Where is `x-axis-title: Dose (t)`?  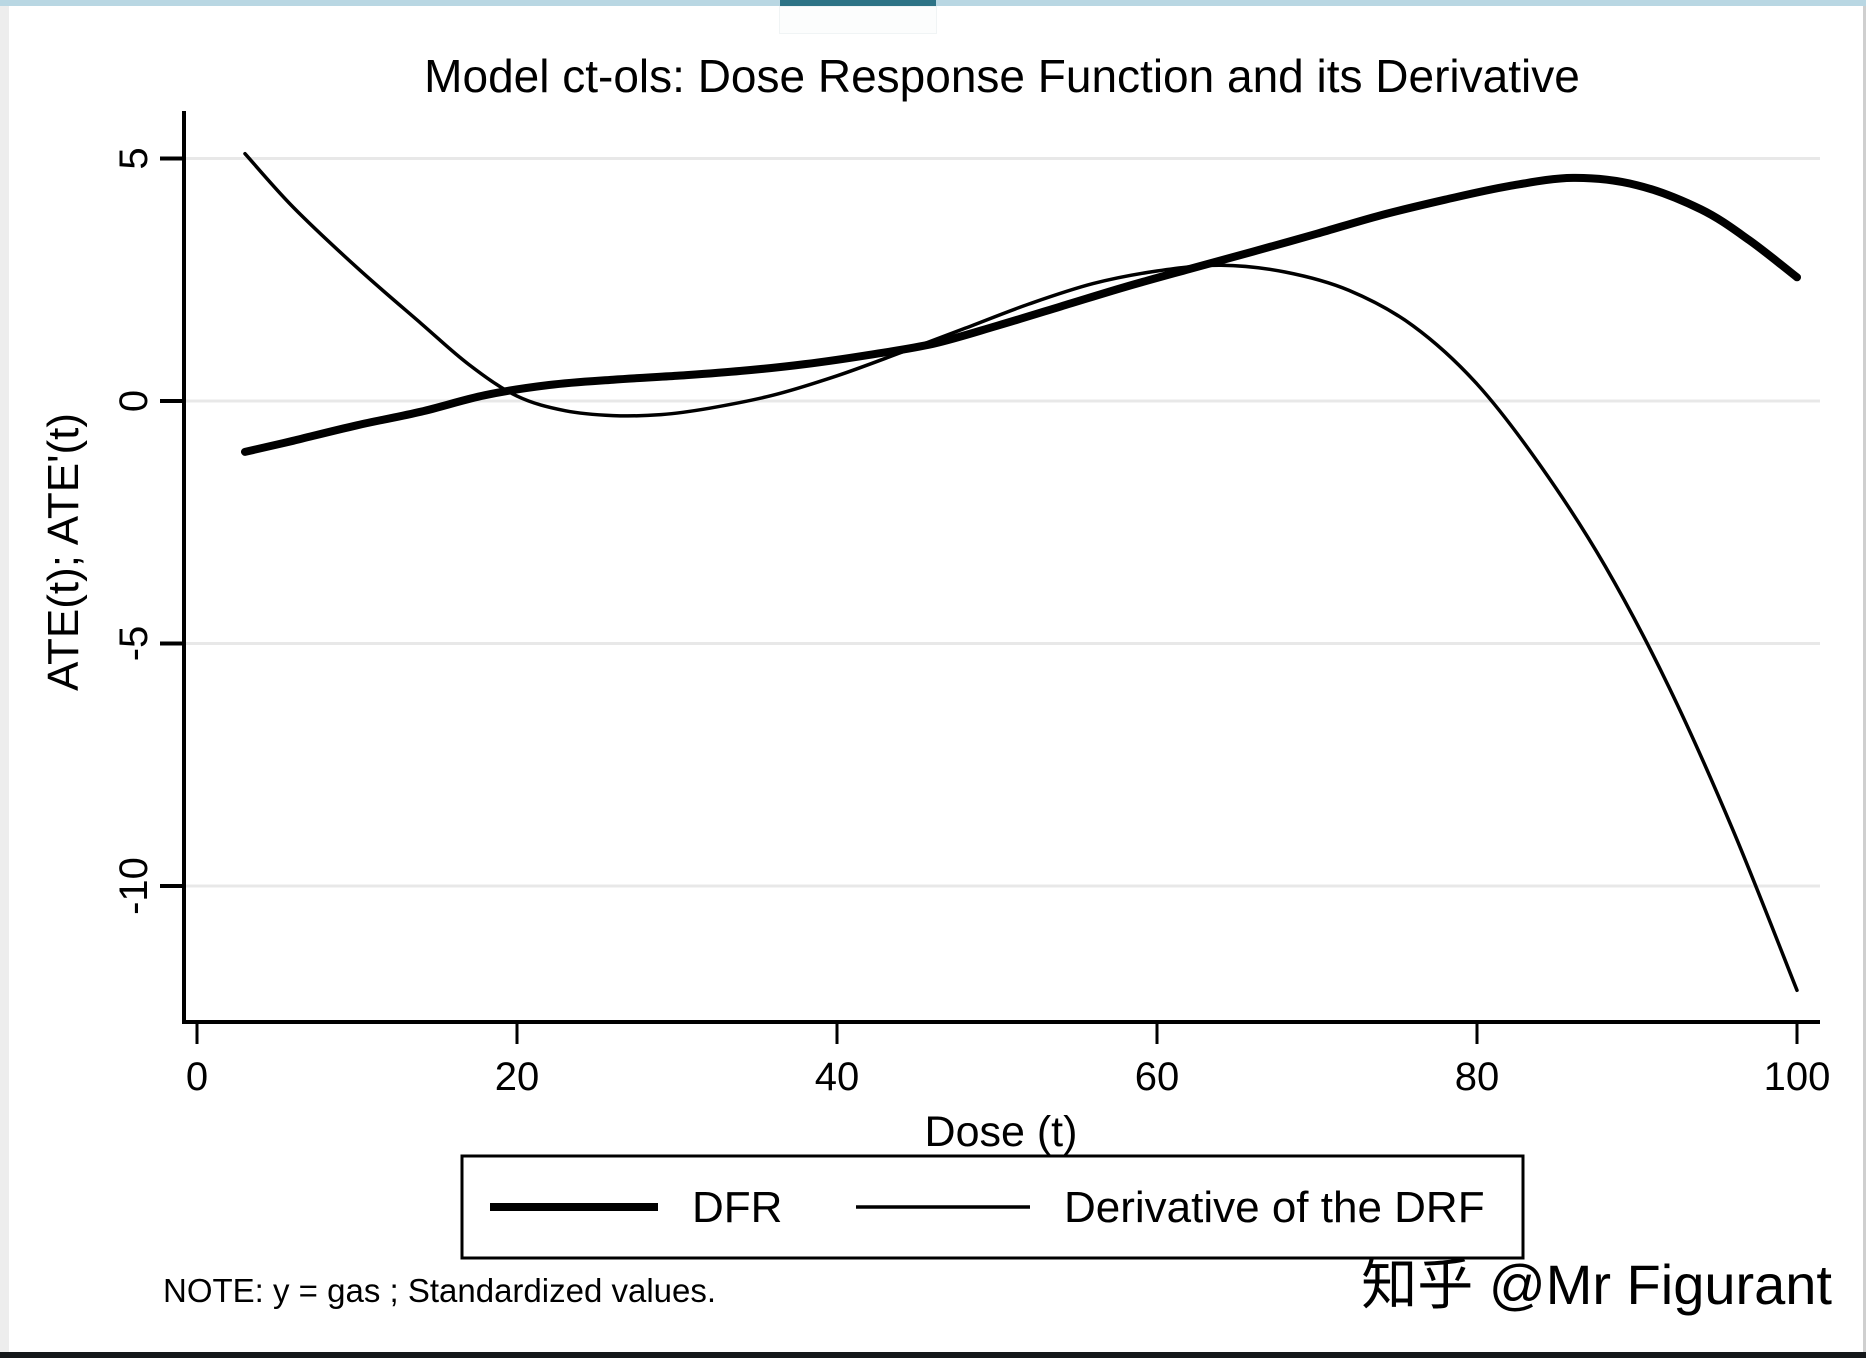 x-axis-title: Dose (t) is located at coordinates (1001, 1132).